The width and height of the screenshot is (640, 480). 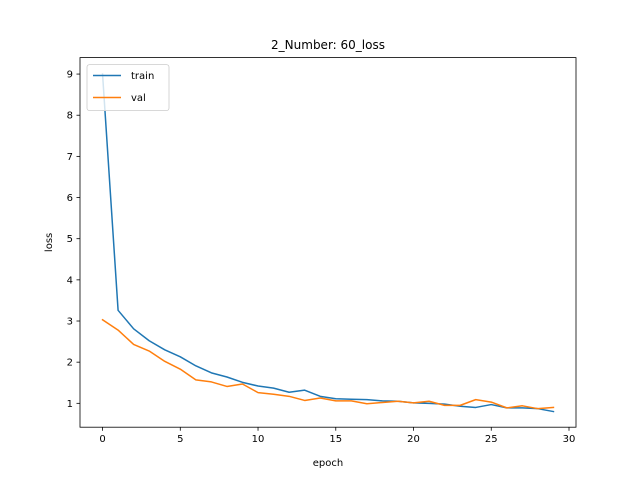 I want to click on x-tick-label: 0, so click(x=102, y=439).